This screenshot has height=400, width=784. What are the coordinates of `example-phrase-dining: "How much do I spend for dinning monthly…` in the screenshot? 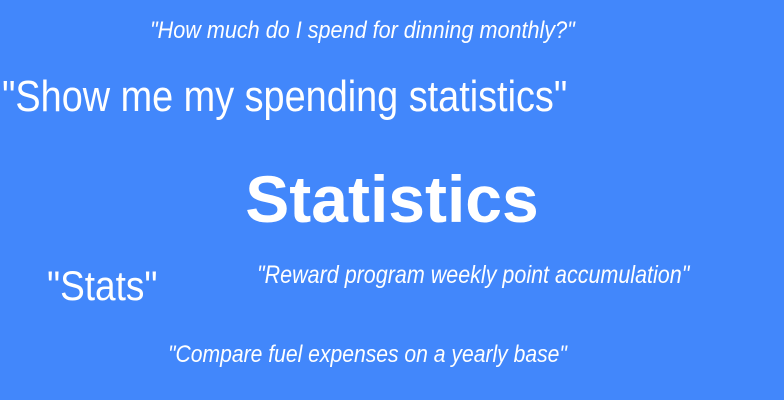 It's located at (362, 30).